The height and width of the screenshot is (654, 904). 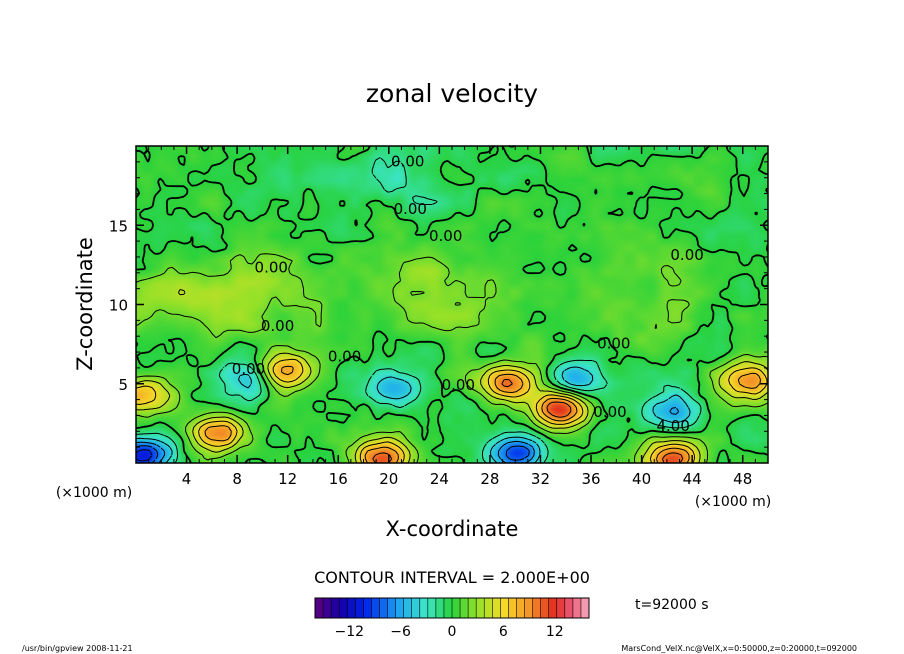 I want to click on colorbar: −12 −6 0 6 12, so click(x=452, y=618).